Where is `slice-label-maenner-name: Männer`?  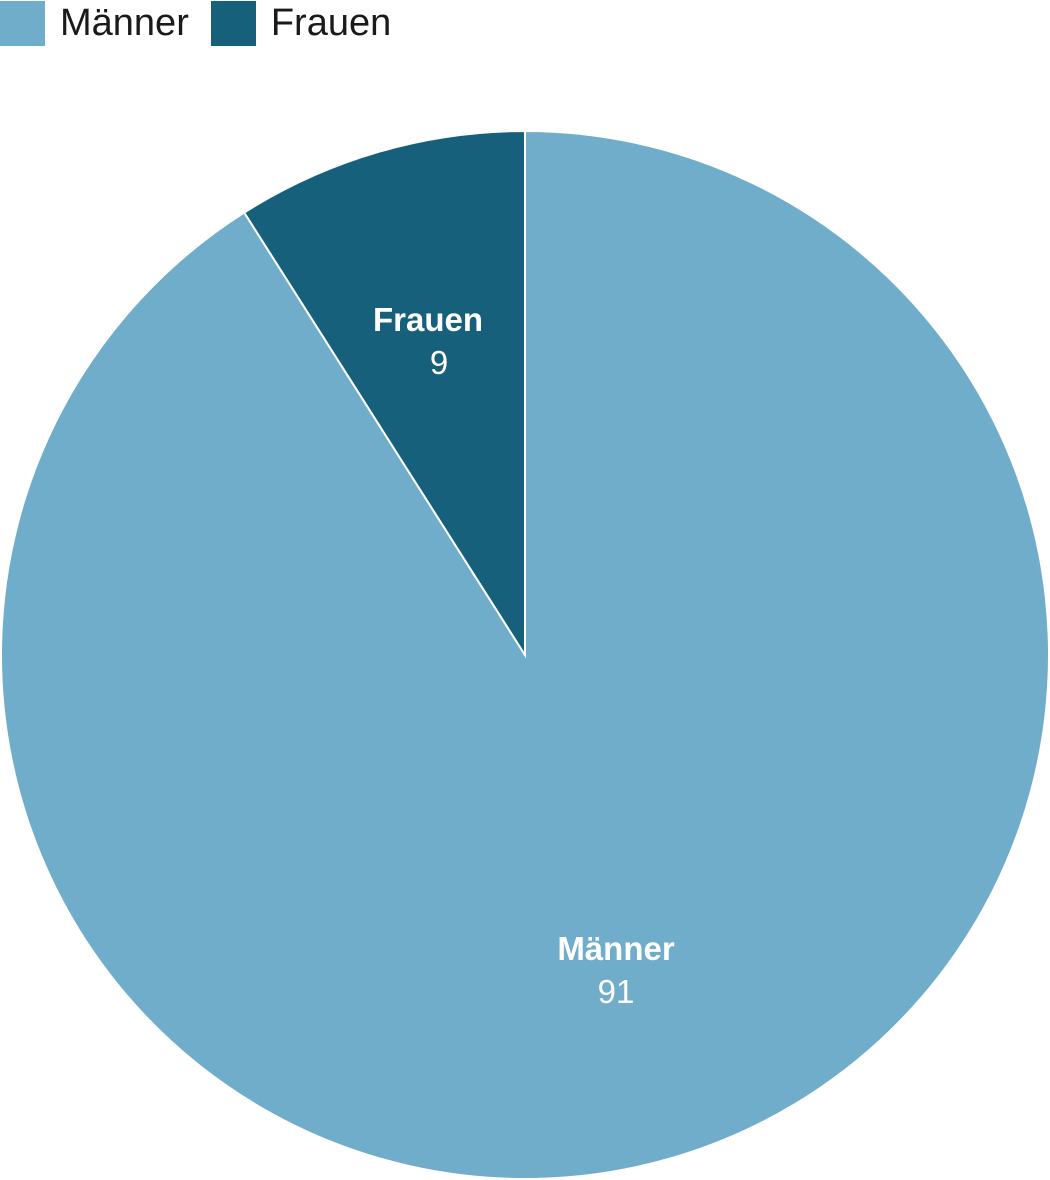 slice-label-maenner-name: Männer is located at coordinates (616, 948).